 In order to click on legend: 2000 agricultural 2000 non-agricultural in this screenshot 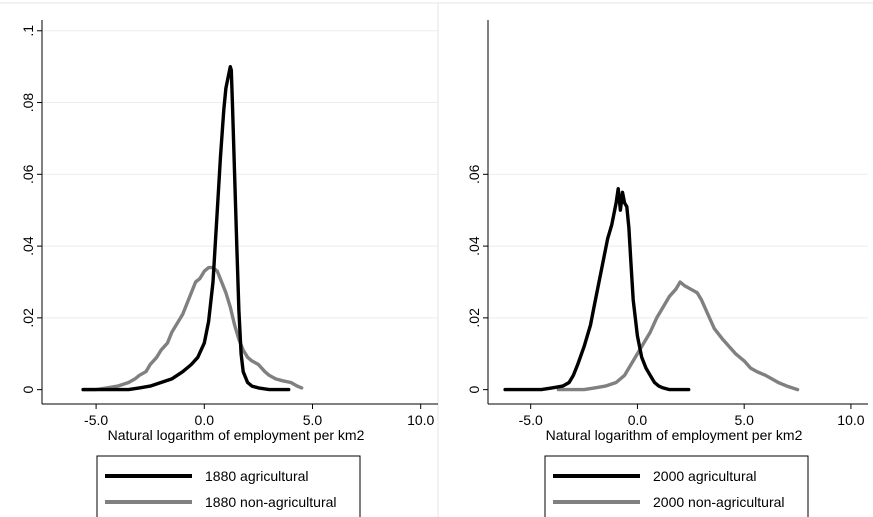, I will do `click(676, 486)`.